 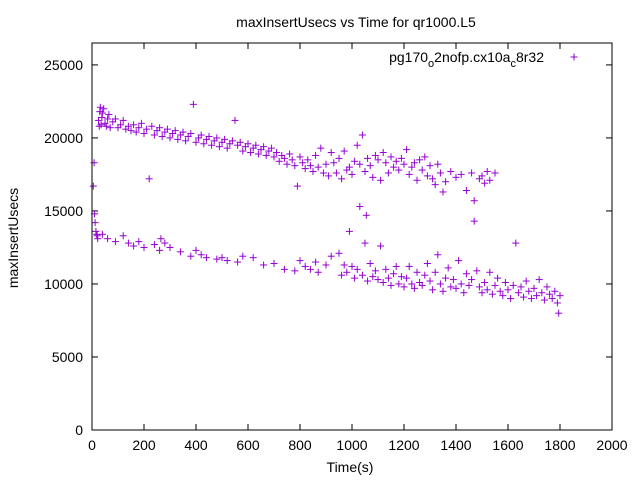 What do you see at coordinates (472, 57) in the screenshot?
I see `legend-label-part-c: 2nofp.cx10a` at bounding box center [472, 57].